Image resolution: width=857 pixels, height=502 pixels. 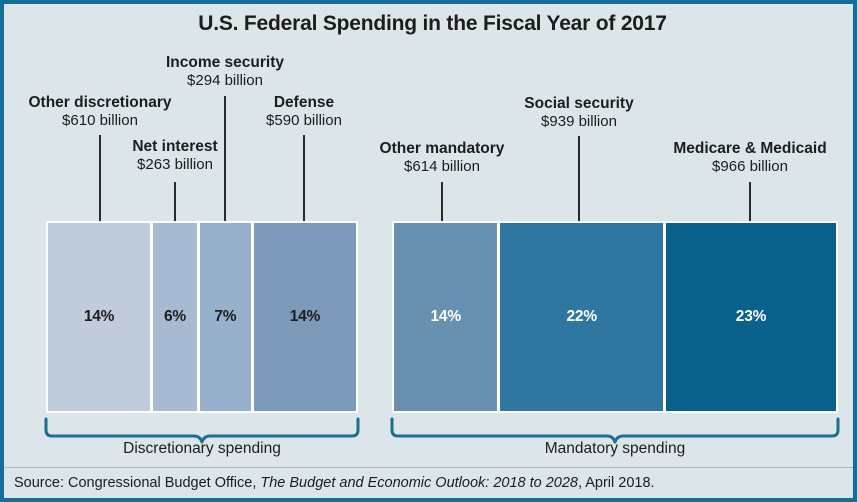 I want to click on callout-medicare-medicaid: Medicare & Medicaid $966 billion, so click(x=750, y=158).